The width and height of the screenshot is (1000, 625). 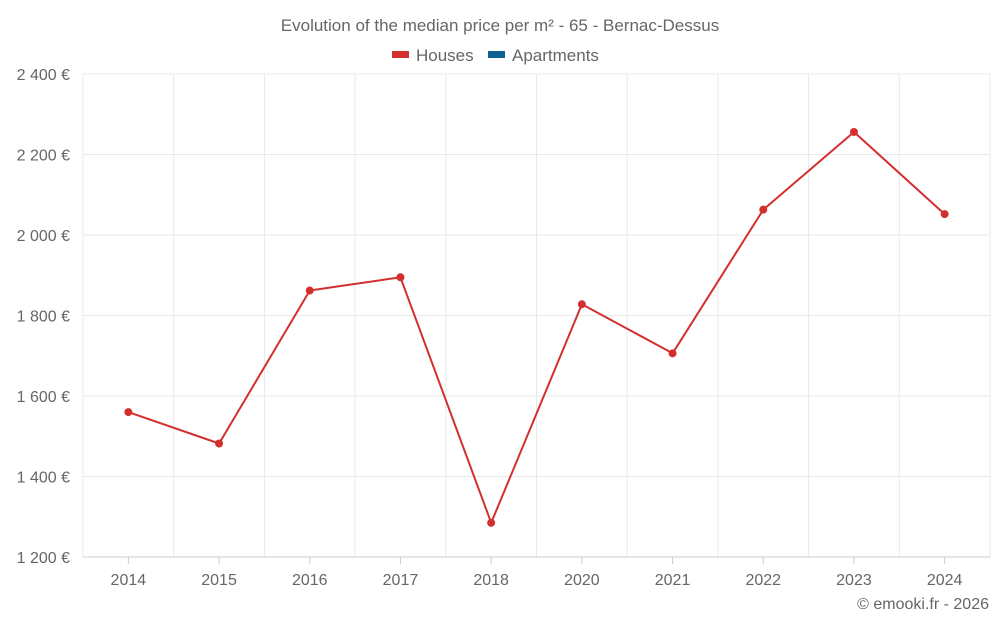 I want to click on x-tick-label: 2023, so click(x=854, y=580).